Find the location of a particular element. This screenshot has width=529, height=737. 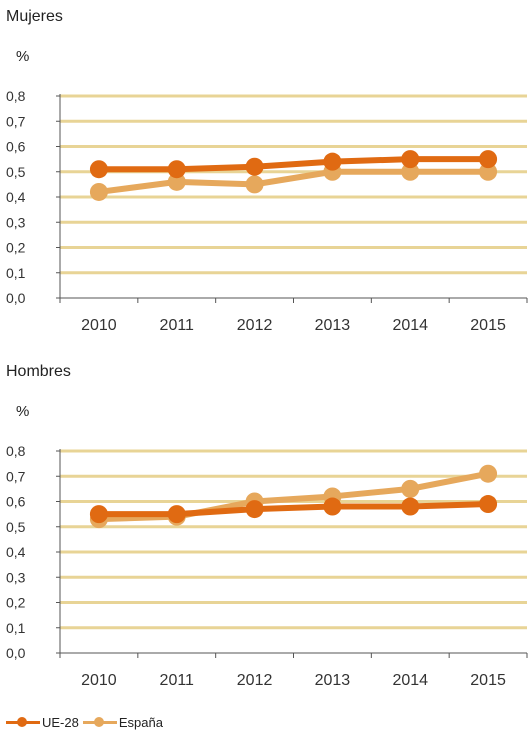

legend-label: UE-28 is located at coordinates (60, 722).